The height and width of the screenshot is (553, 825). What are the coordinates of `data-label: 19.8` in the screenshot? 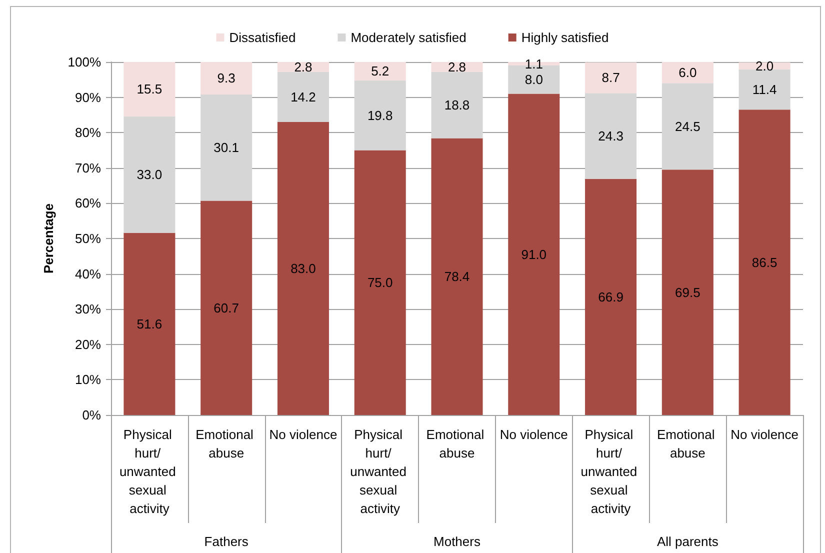 It's located at (380, 115).